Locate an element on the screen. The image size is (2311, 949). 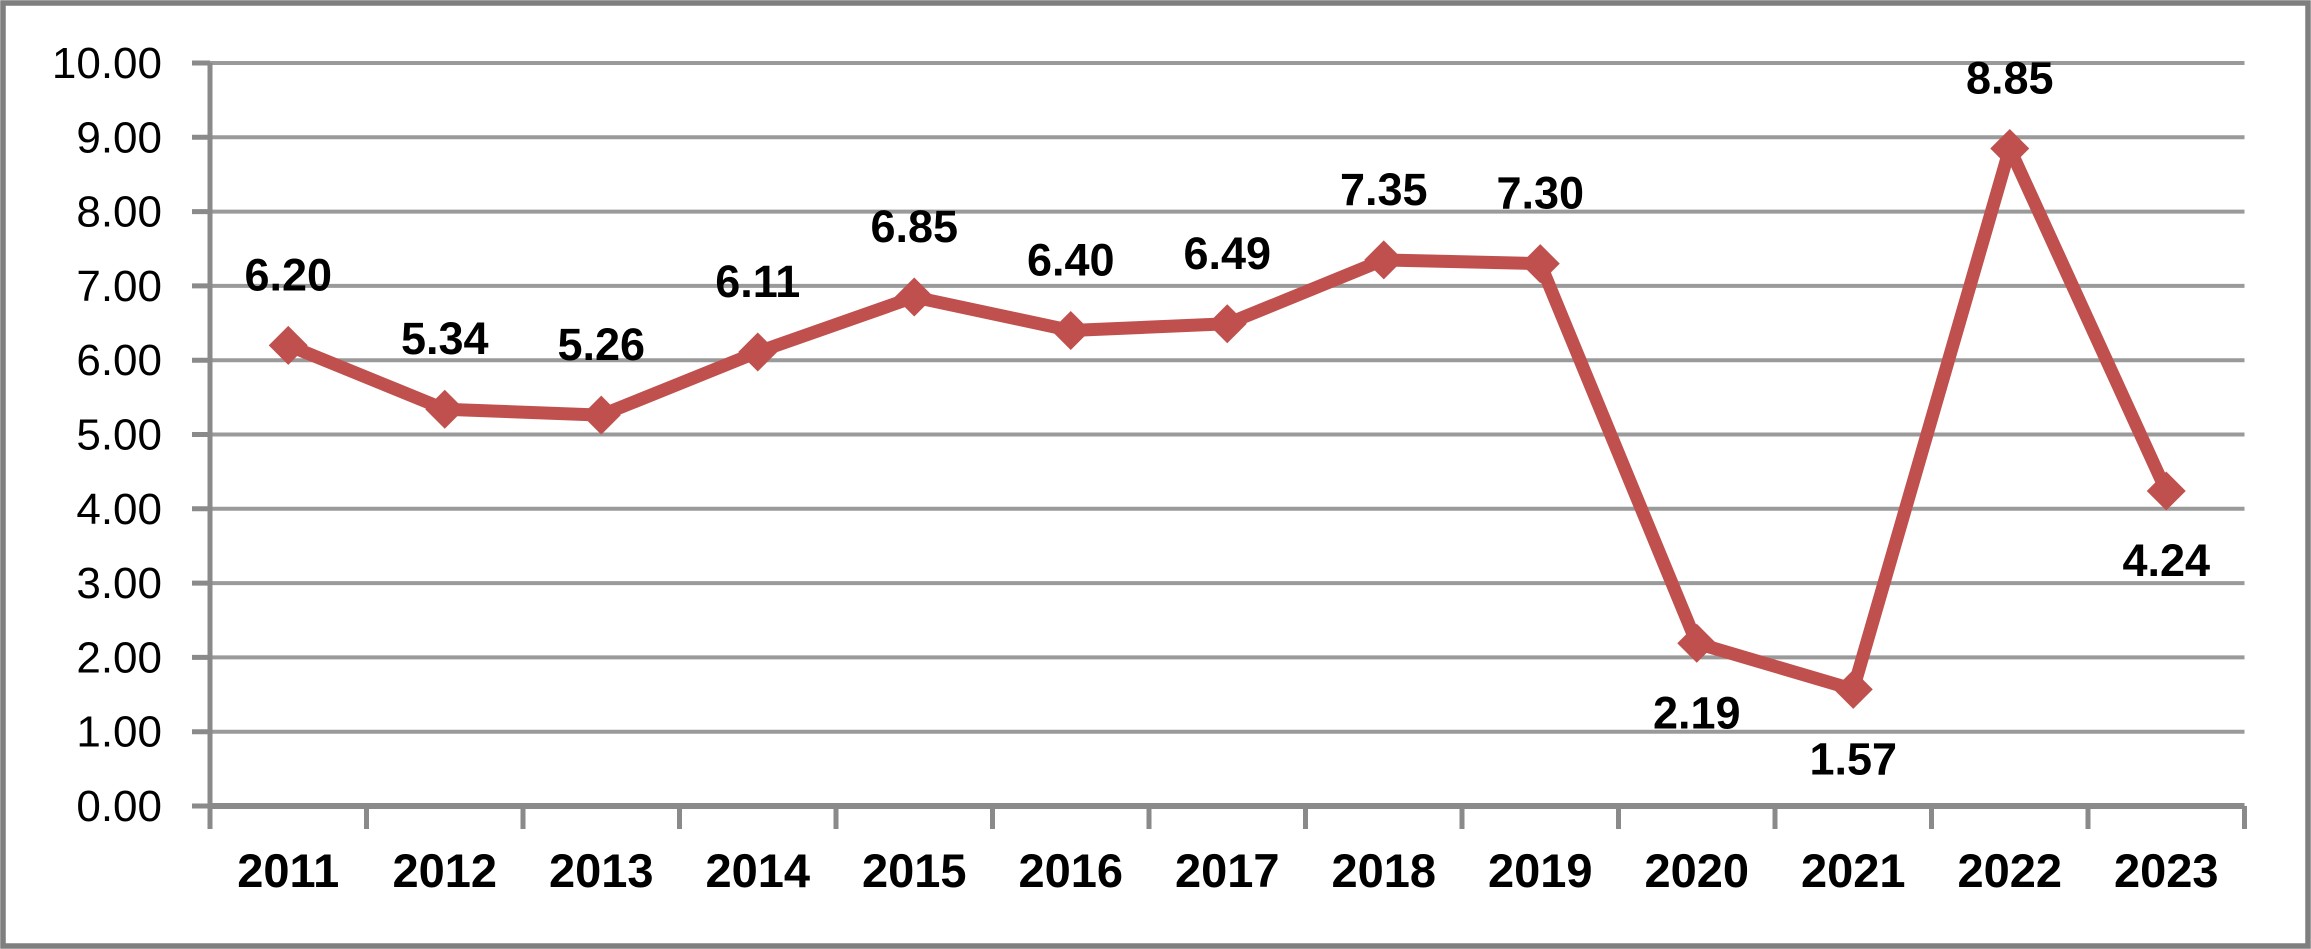
x-category-label: 2013 is located at coordinates (601, 870).